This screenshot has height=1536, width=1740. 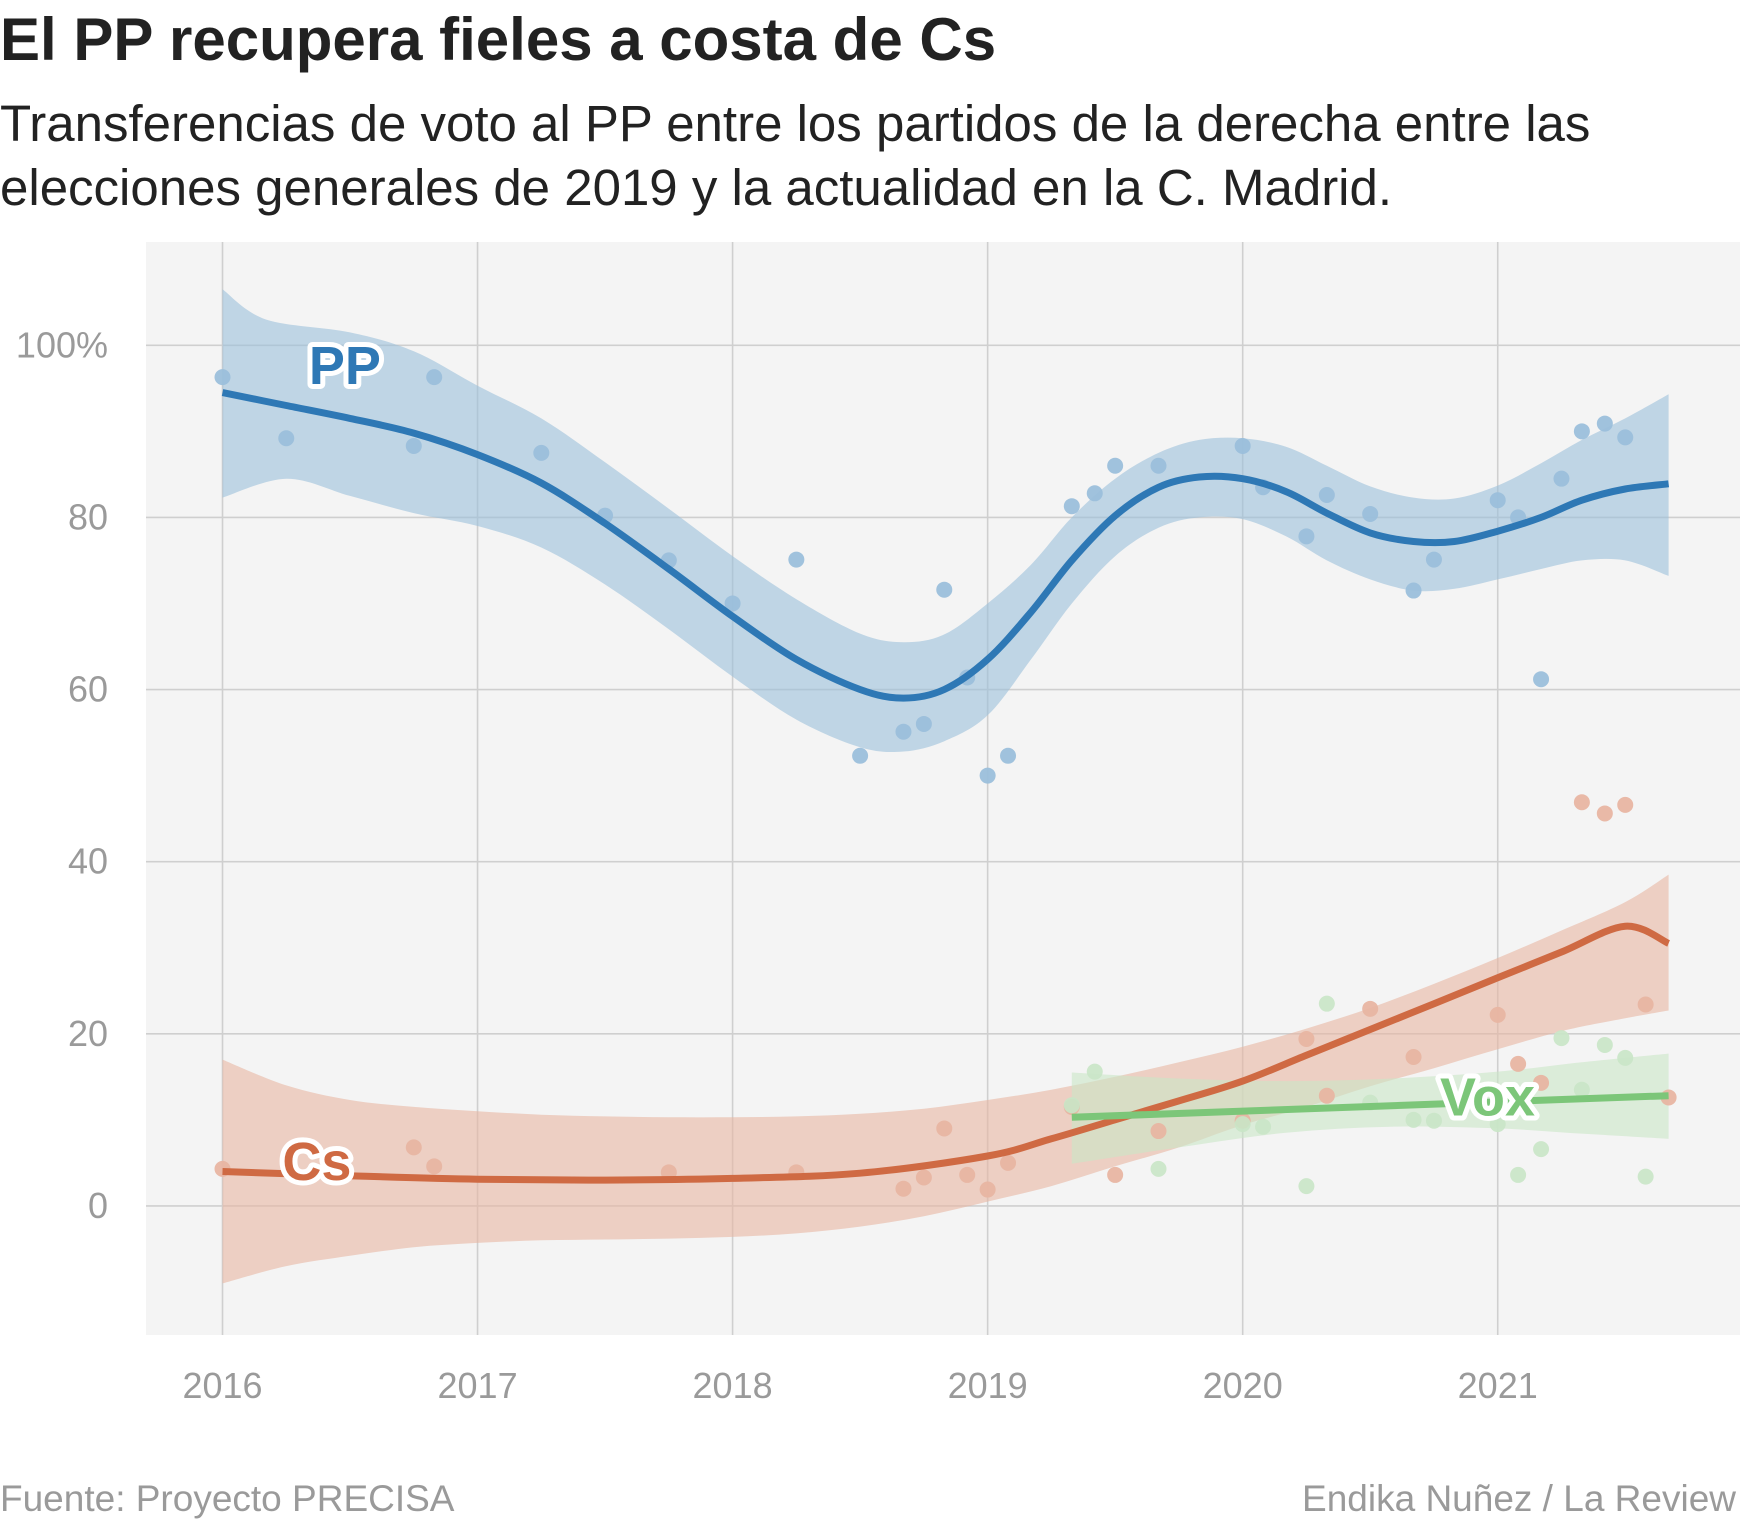 I want to click on y-tick-label: 40, so click(x=88, y=861).